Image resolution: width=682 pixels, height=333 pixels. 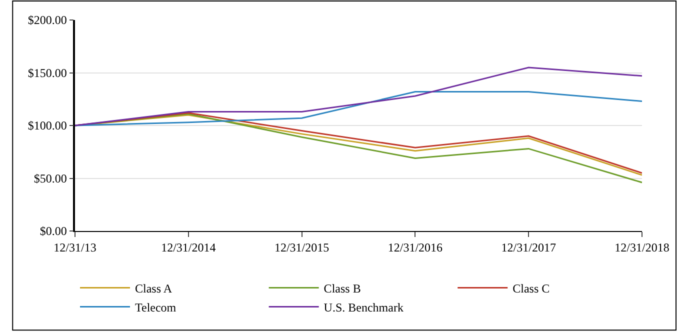 What do you see at coordinates (358, 96) in the screenshot?
I see `line-series` at bounding box center [358, 96].